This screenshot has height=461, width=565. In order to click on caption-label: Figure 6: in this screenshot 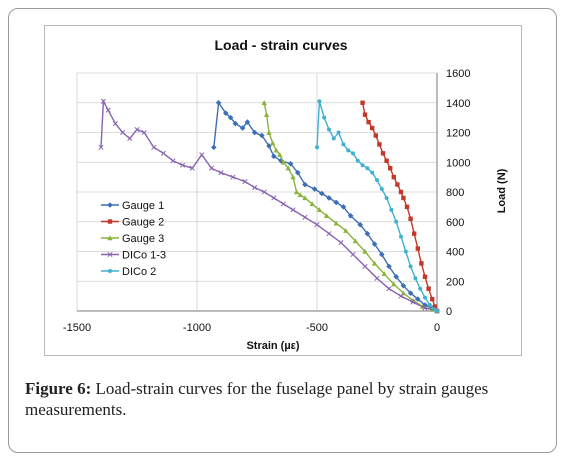, I will do `click(58, 388)`.